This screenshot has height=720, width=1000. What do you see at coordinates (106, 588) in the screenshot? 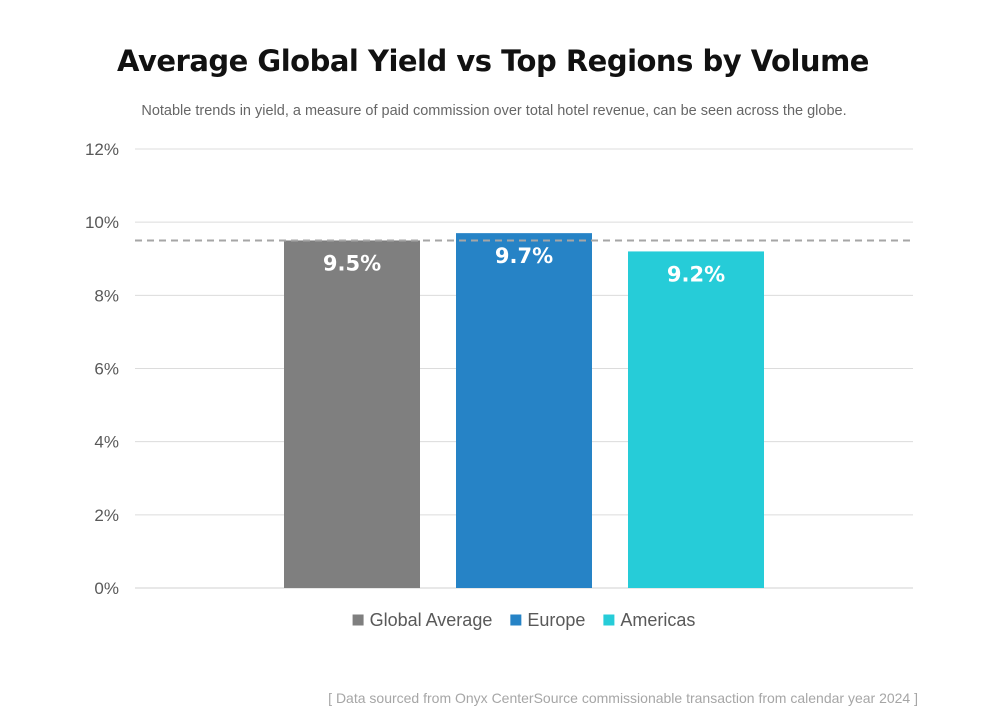
I see `y-tick-label: 0%` at bounding box center [106, 588].